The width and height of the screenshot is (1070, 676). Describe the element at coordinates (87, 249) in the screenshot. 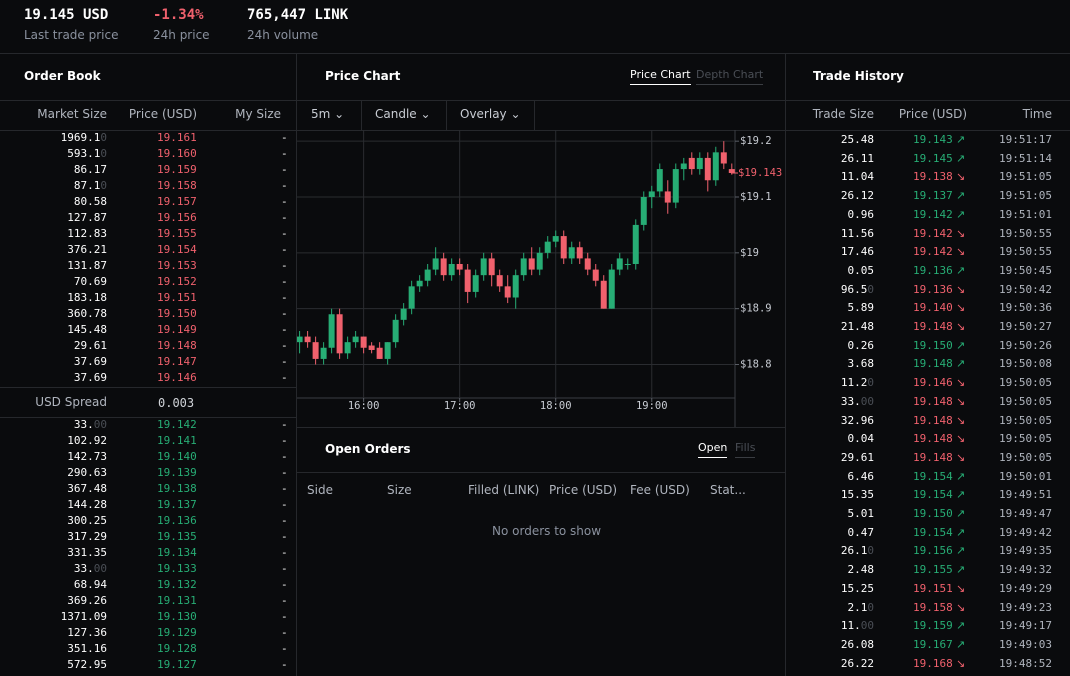

I see `market-size: 376.21` at that location.